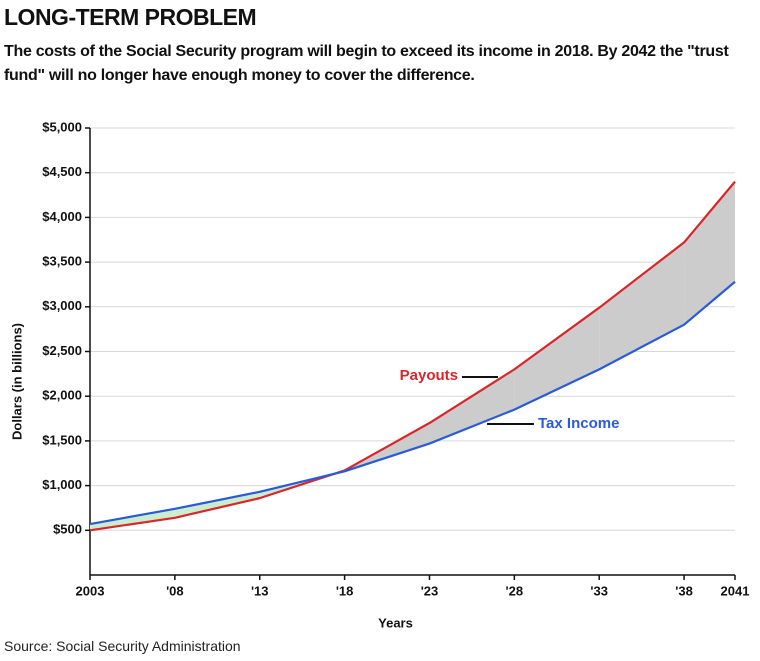 This screenshot has width=760, height=661. I want to click on x-tick-label: '13, so click(260, 590).